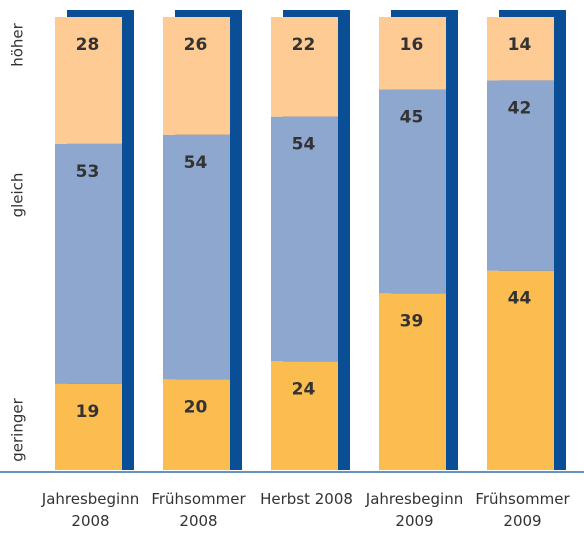 The height and width of the screenshot is (533, 584). Describe the element at coordinates (414, 510) in the screenshot. I see `x-tick-label: Jahresbeginn 2009` at that location.